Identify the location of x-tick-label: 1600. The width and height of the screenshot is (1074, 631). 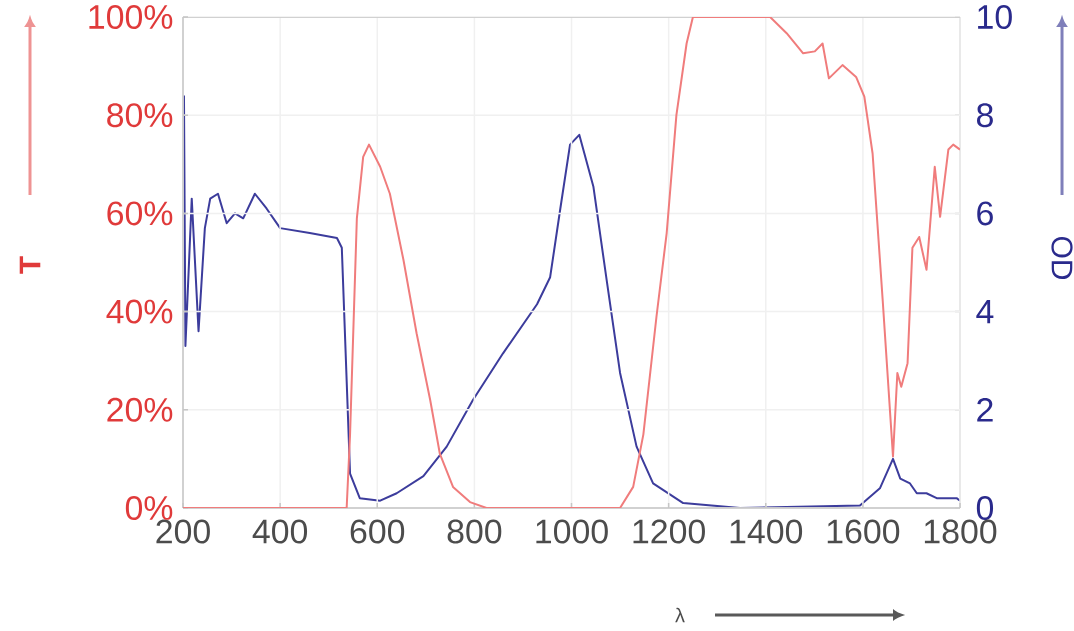
(863, 531).